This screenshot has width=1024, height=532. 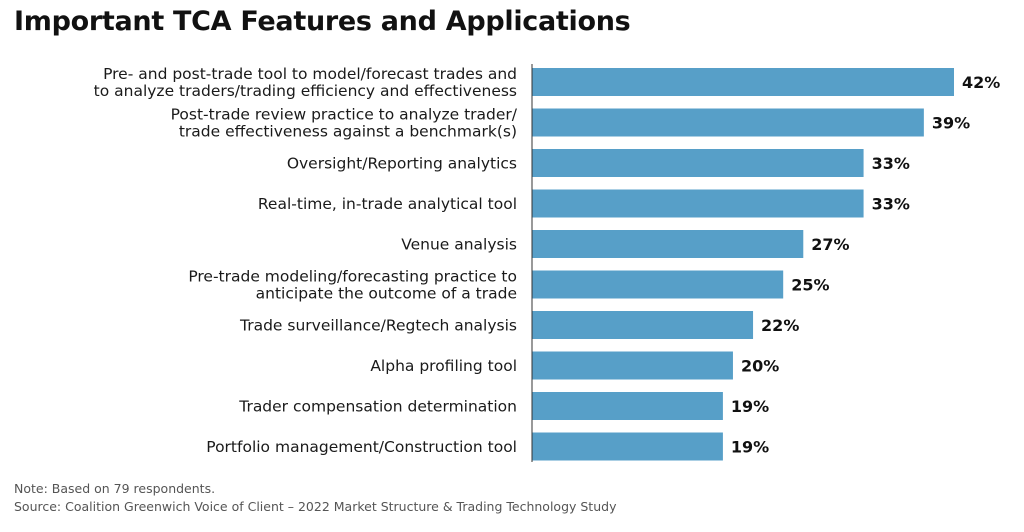 What do you see at coordinates (810, 285) in the screenshot?
I see `value-label-6: 25%` at bounding box center [810, 285].